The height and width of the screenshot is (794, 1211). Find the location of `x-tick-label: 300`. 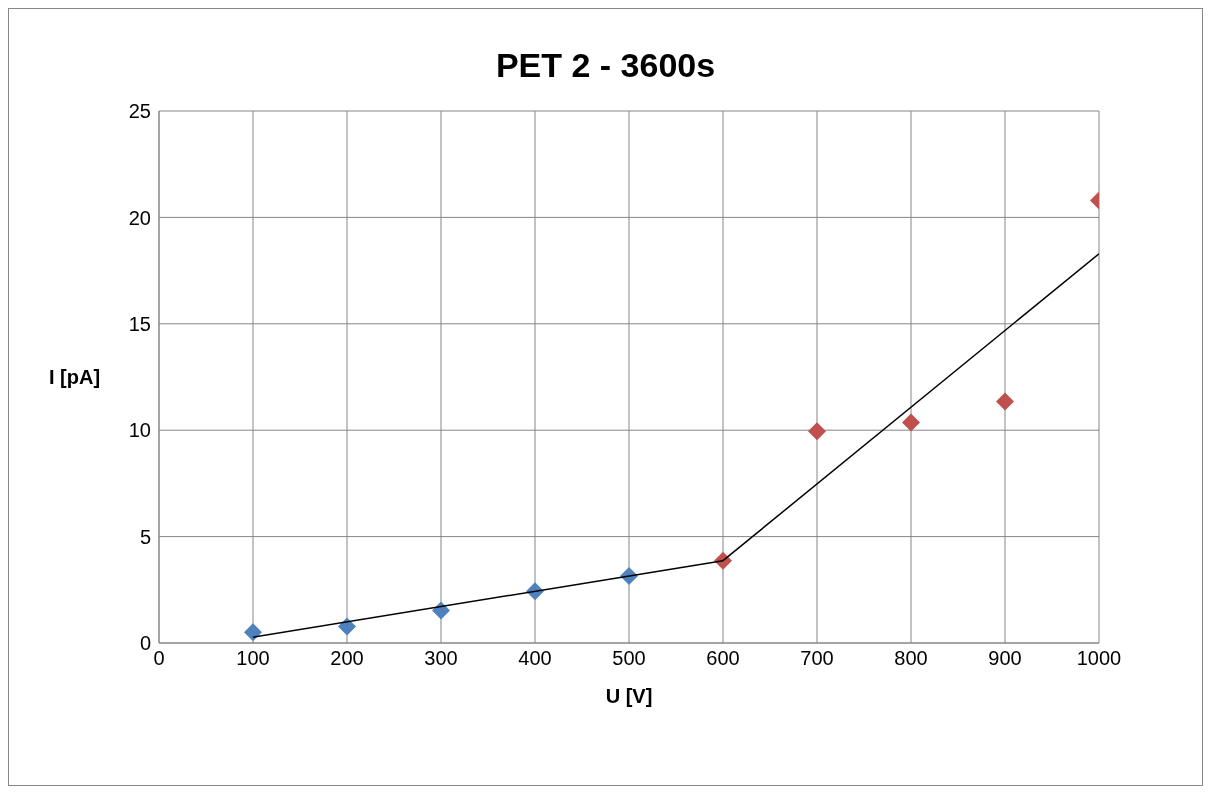

x-tick-label: 300 is located at coordinates (441, 658).